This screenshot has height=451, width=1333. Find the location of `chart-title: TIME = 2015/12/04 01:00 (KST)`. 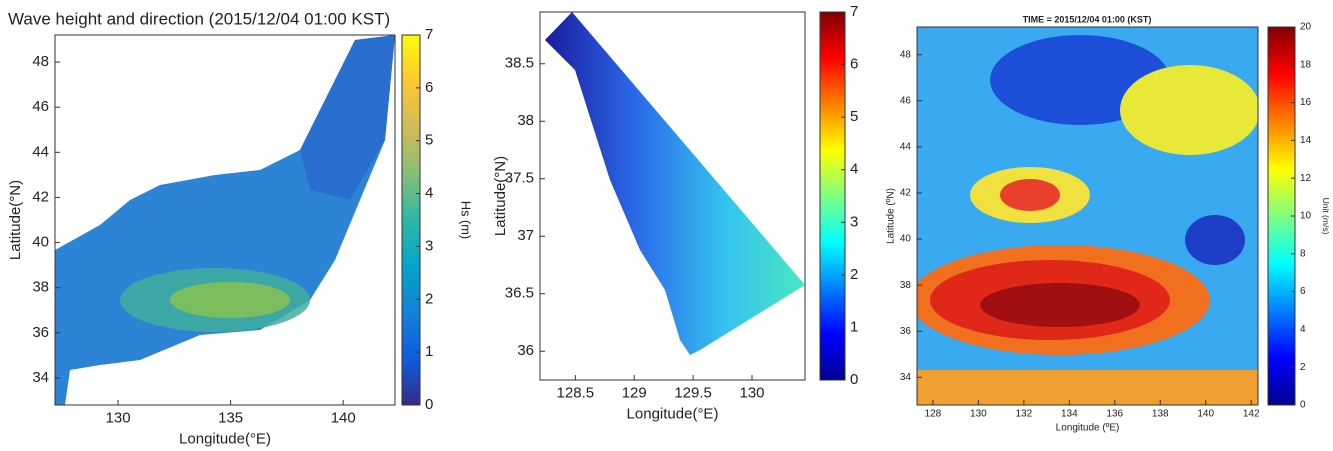

chart-title: TIME = 2015/12/04 01:00 (KST) is located at coordinates (1087, 19).